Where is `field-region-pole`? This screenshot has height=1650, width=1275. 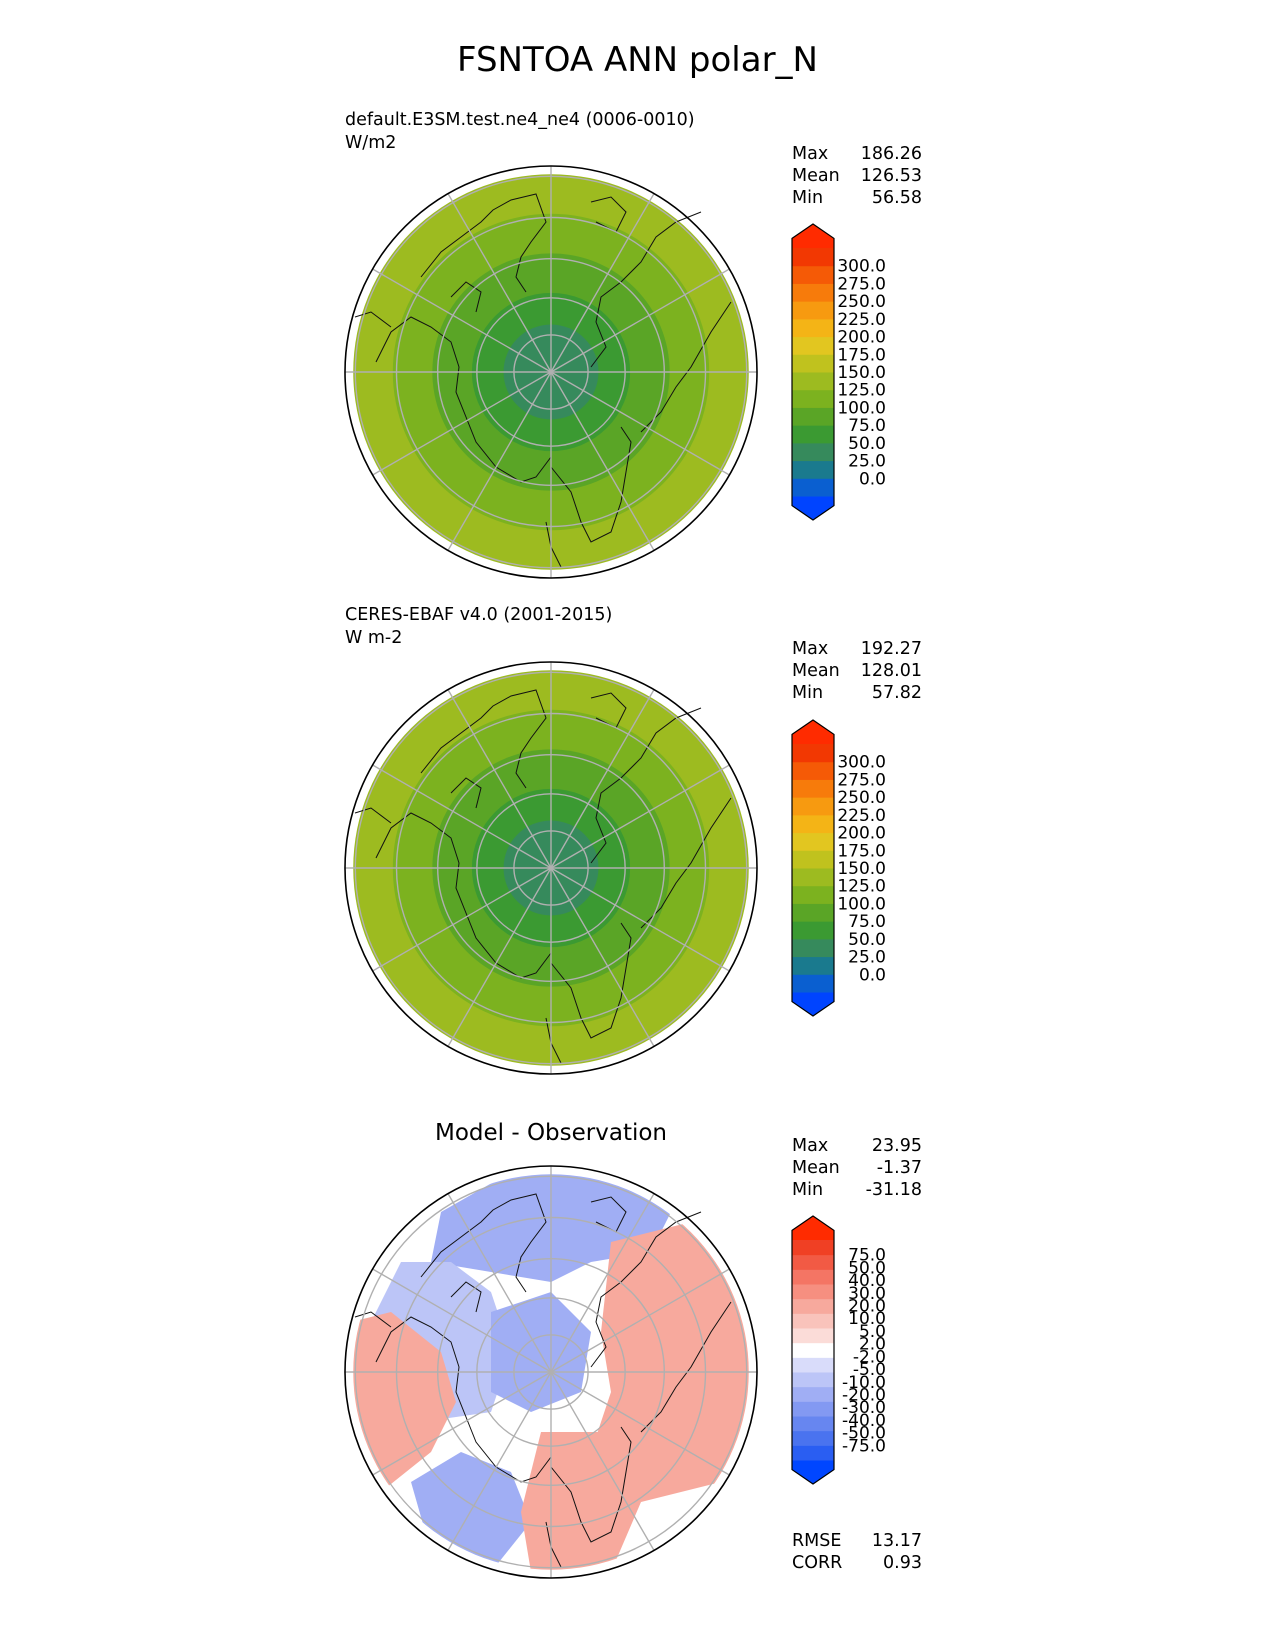 field-region-pole is located at coordinates (541, 1352).